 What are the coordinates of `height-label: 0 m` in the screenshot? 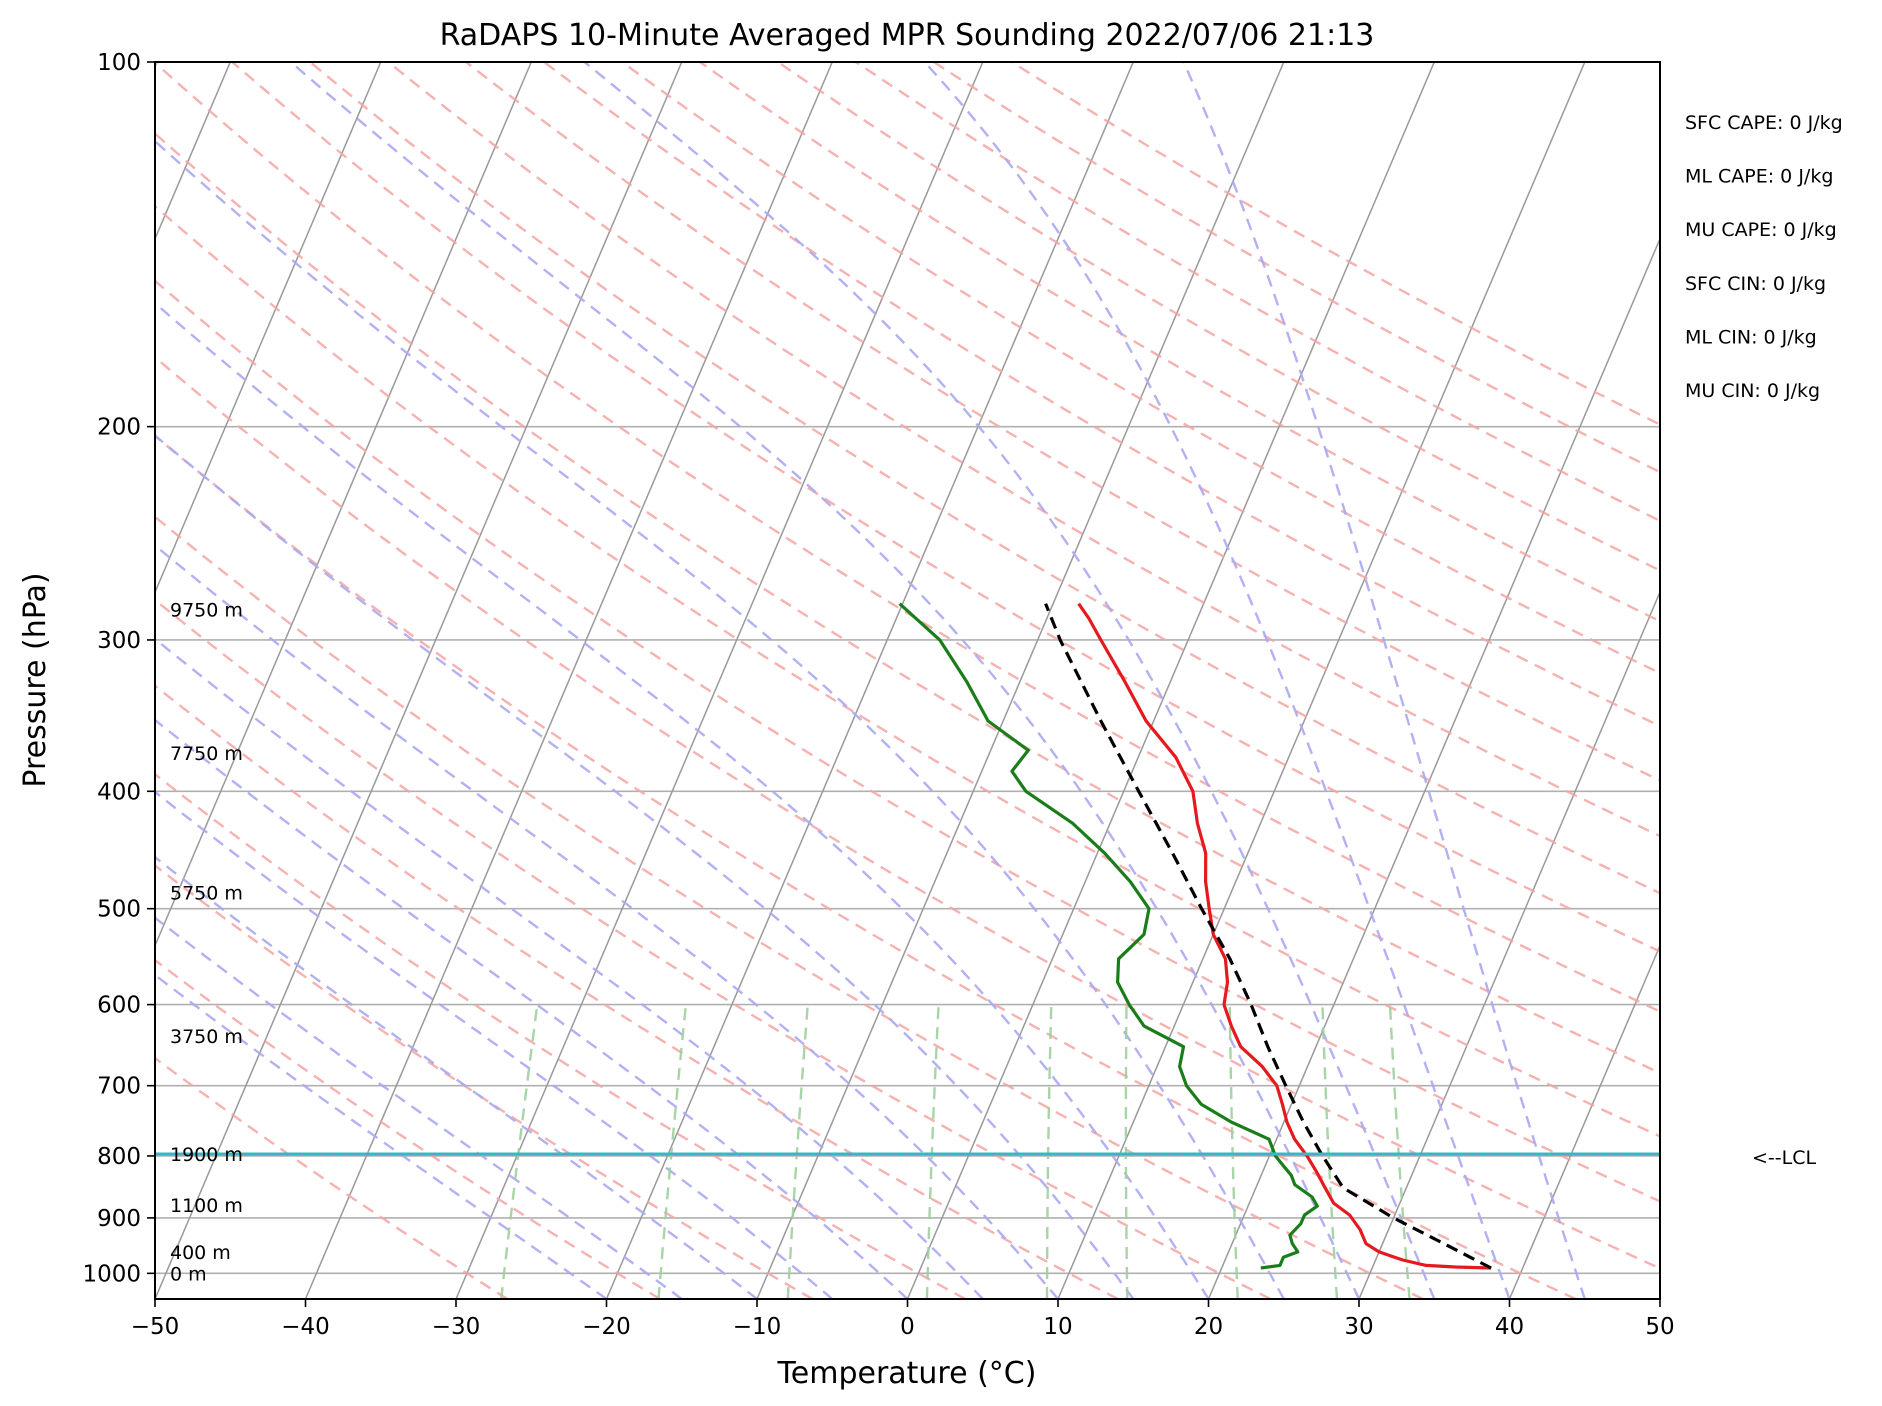 It's located at (188, 1274).